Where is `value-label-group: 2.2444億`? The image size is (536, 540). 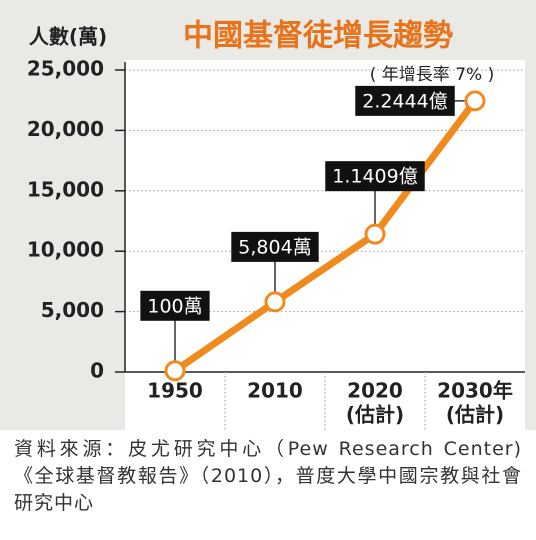
value-label-group: 2.2444億 is located at coordinates (405, 100).